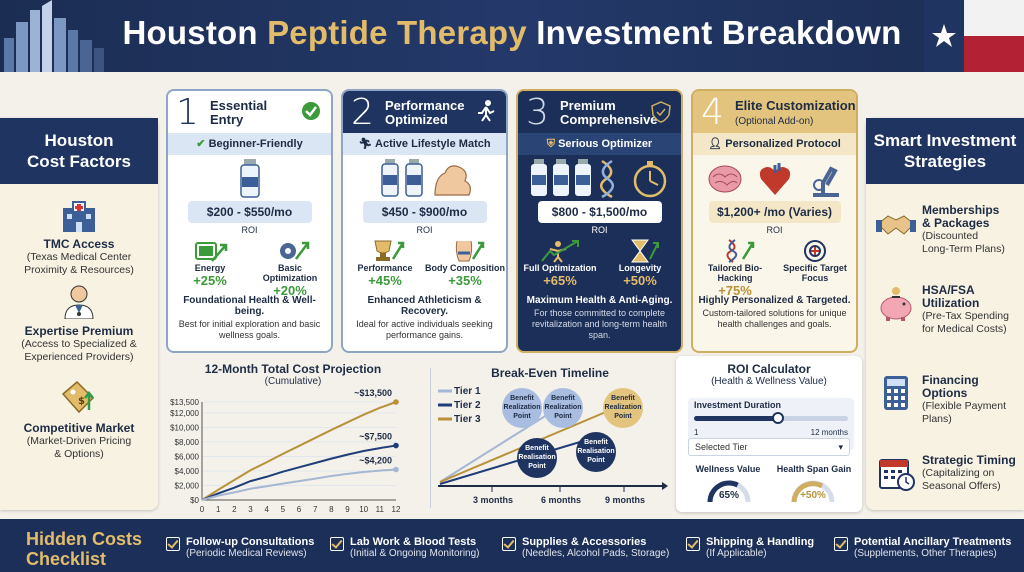 The width and height of the screenshot is (1024, 572). What do you see at coordinates (829, 432) in the screenshot?
I see `slider-max-label: 12 months` at bounding box center [829, 432].